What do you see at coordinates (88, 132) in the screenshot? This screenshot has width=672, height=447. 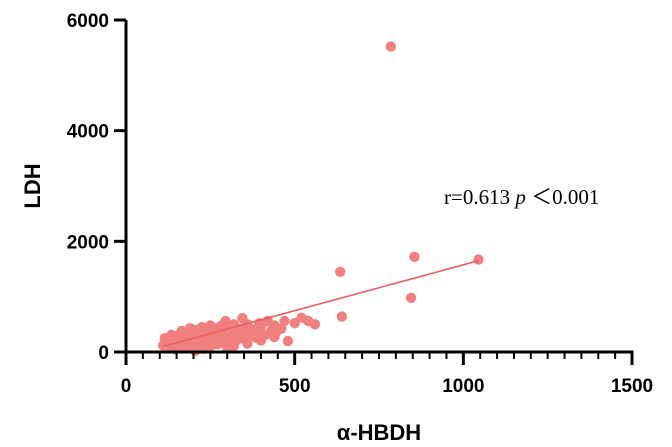 I see `y-tick-label: 4000` at bounding box center [88, 132].